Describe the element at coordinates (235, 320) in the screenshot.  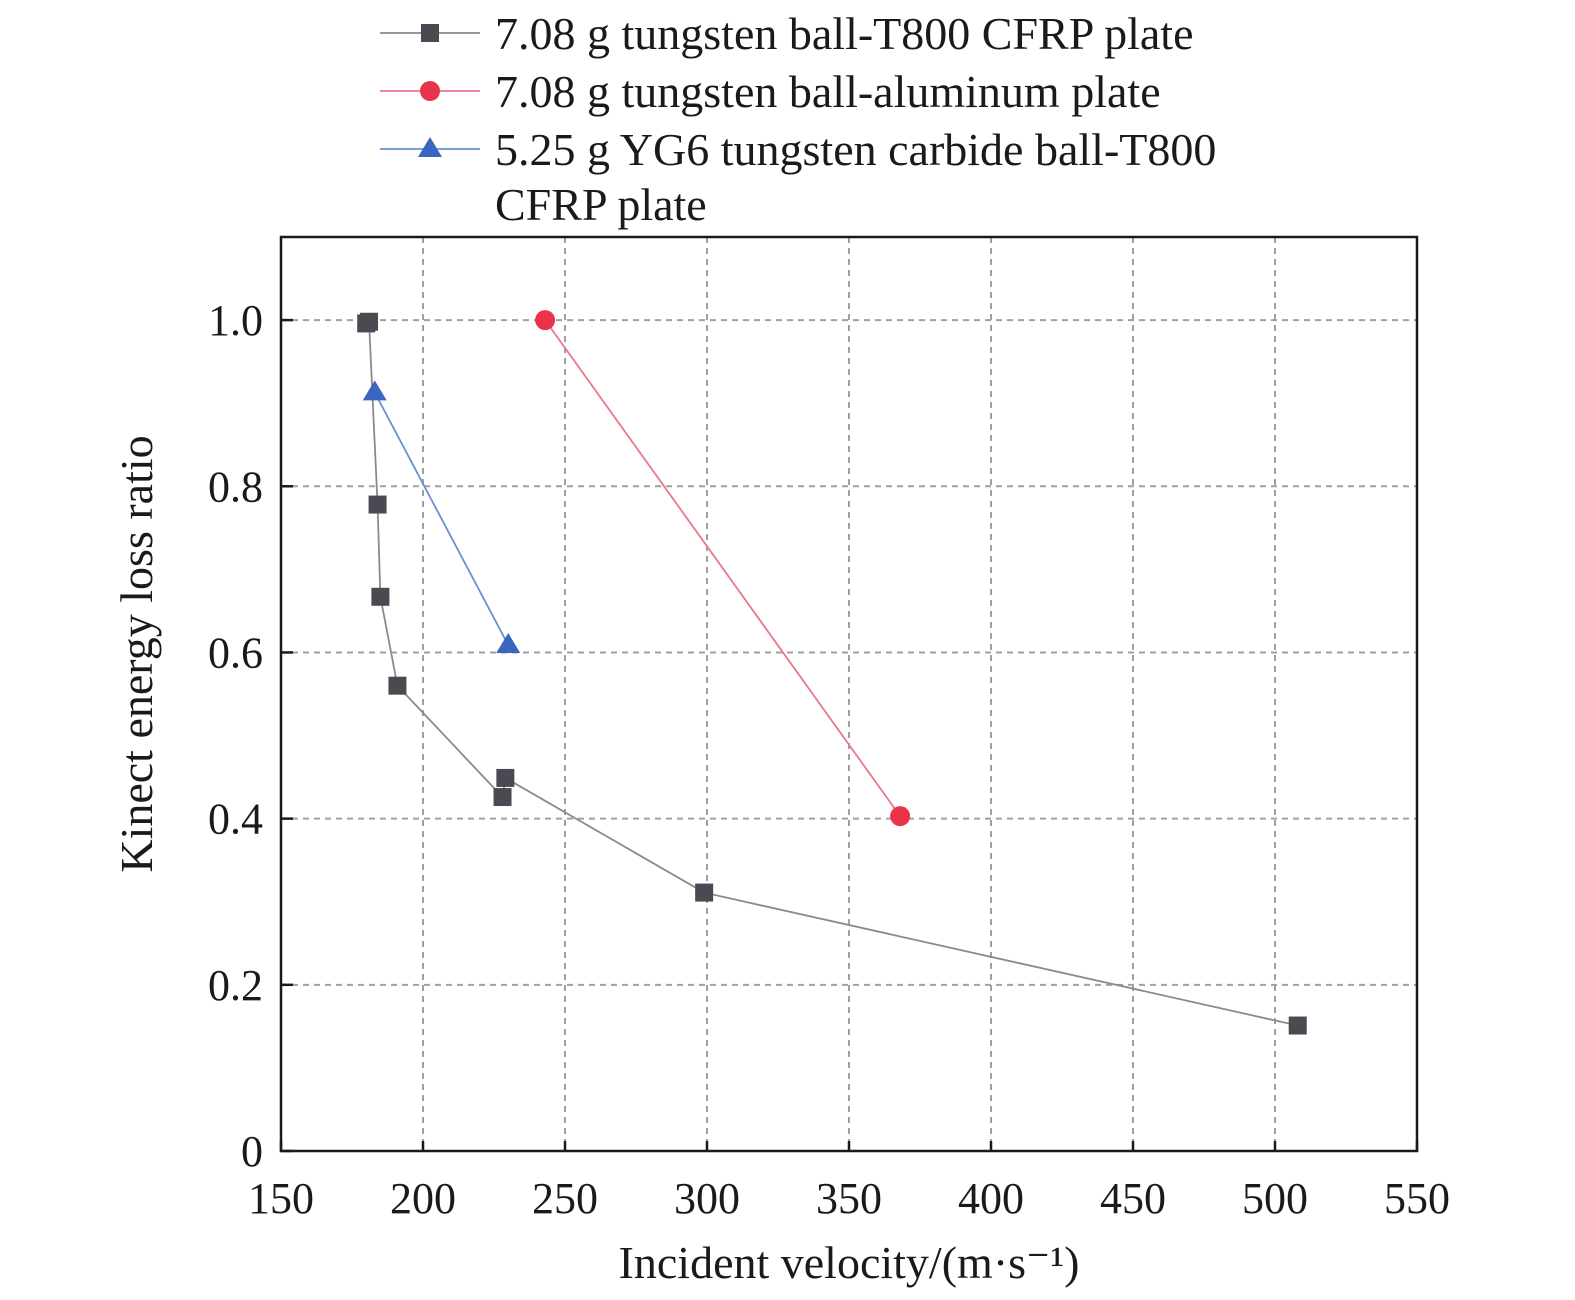
I see `y-tick-label: 1.0` at that location.